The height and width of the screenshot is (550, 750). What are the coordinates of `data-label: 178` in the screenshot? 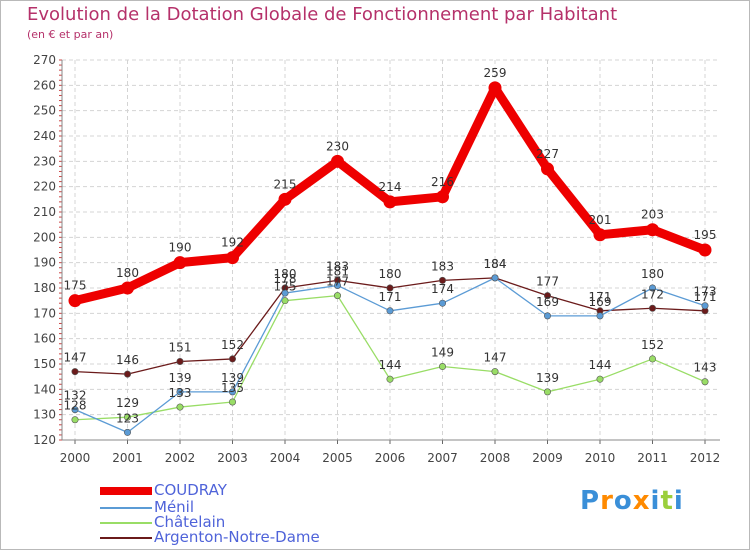 It's located at (285, 279).